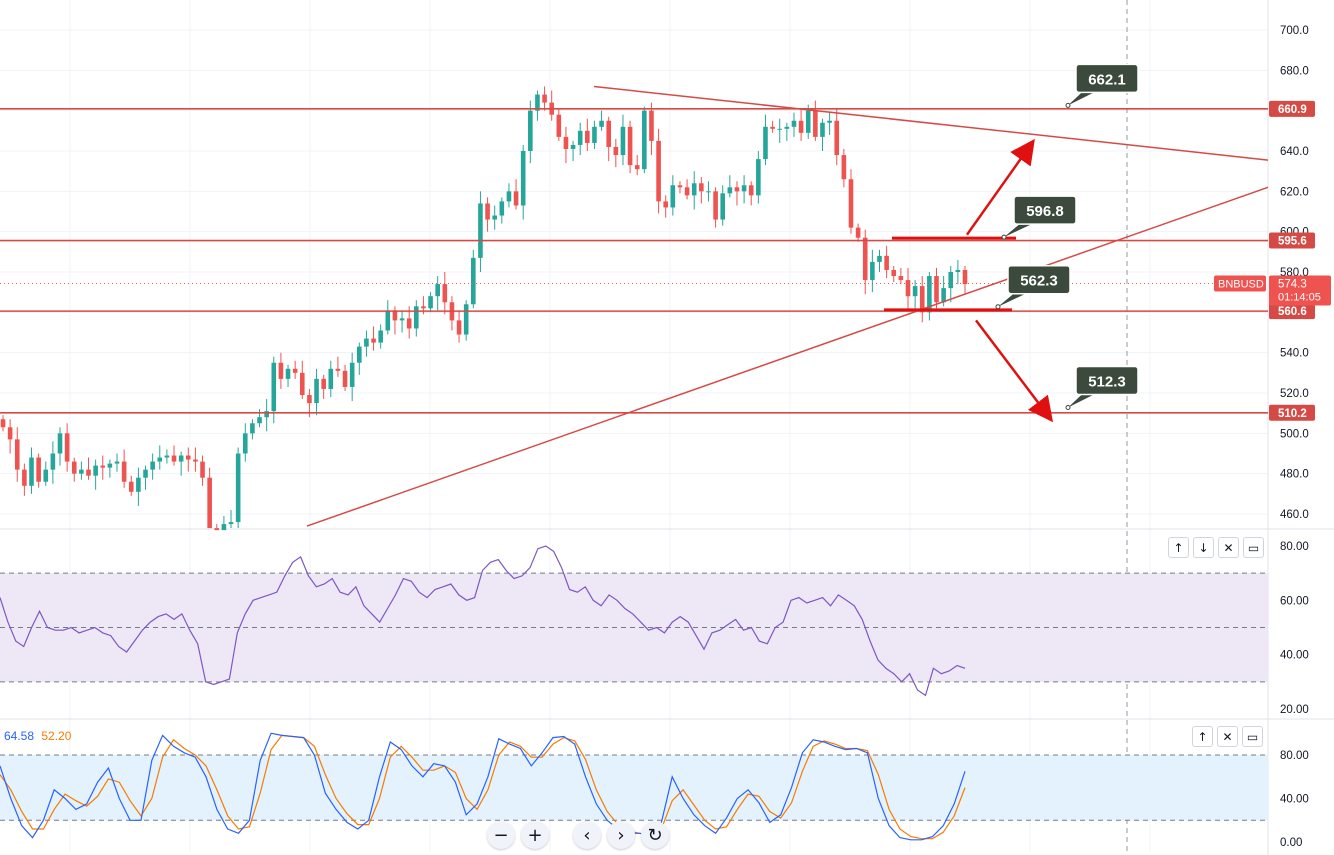 This screenshot has width=1334, height=855. Describe the element at coordinates (1294, 475) in the screenshot. I see `price-tick-label: 480.0` at that location.